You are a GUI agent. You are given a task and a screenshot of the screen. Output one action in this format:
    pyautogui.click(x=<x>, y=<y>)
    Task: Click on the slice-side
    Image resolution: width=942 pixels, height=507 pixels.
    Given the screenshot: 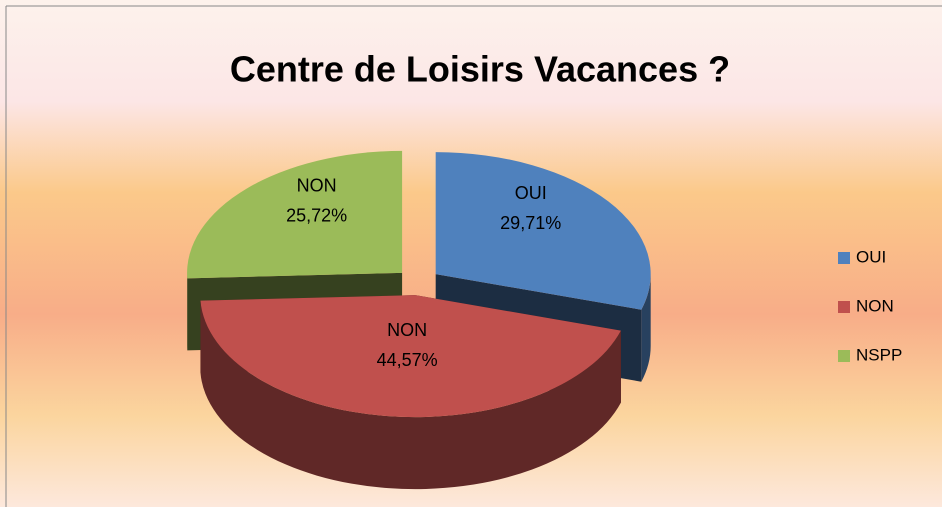 What is the action you would take?
    pyautogui.click(x=646, y=328)
    